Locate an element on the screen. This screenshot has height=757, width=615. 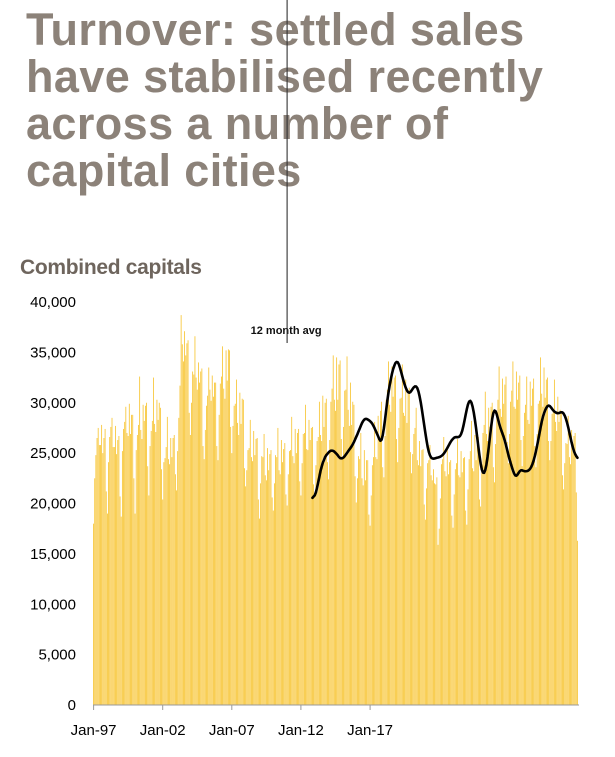
annotation-label: 12 month avg is located at coordinates (286, 331).